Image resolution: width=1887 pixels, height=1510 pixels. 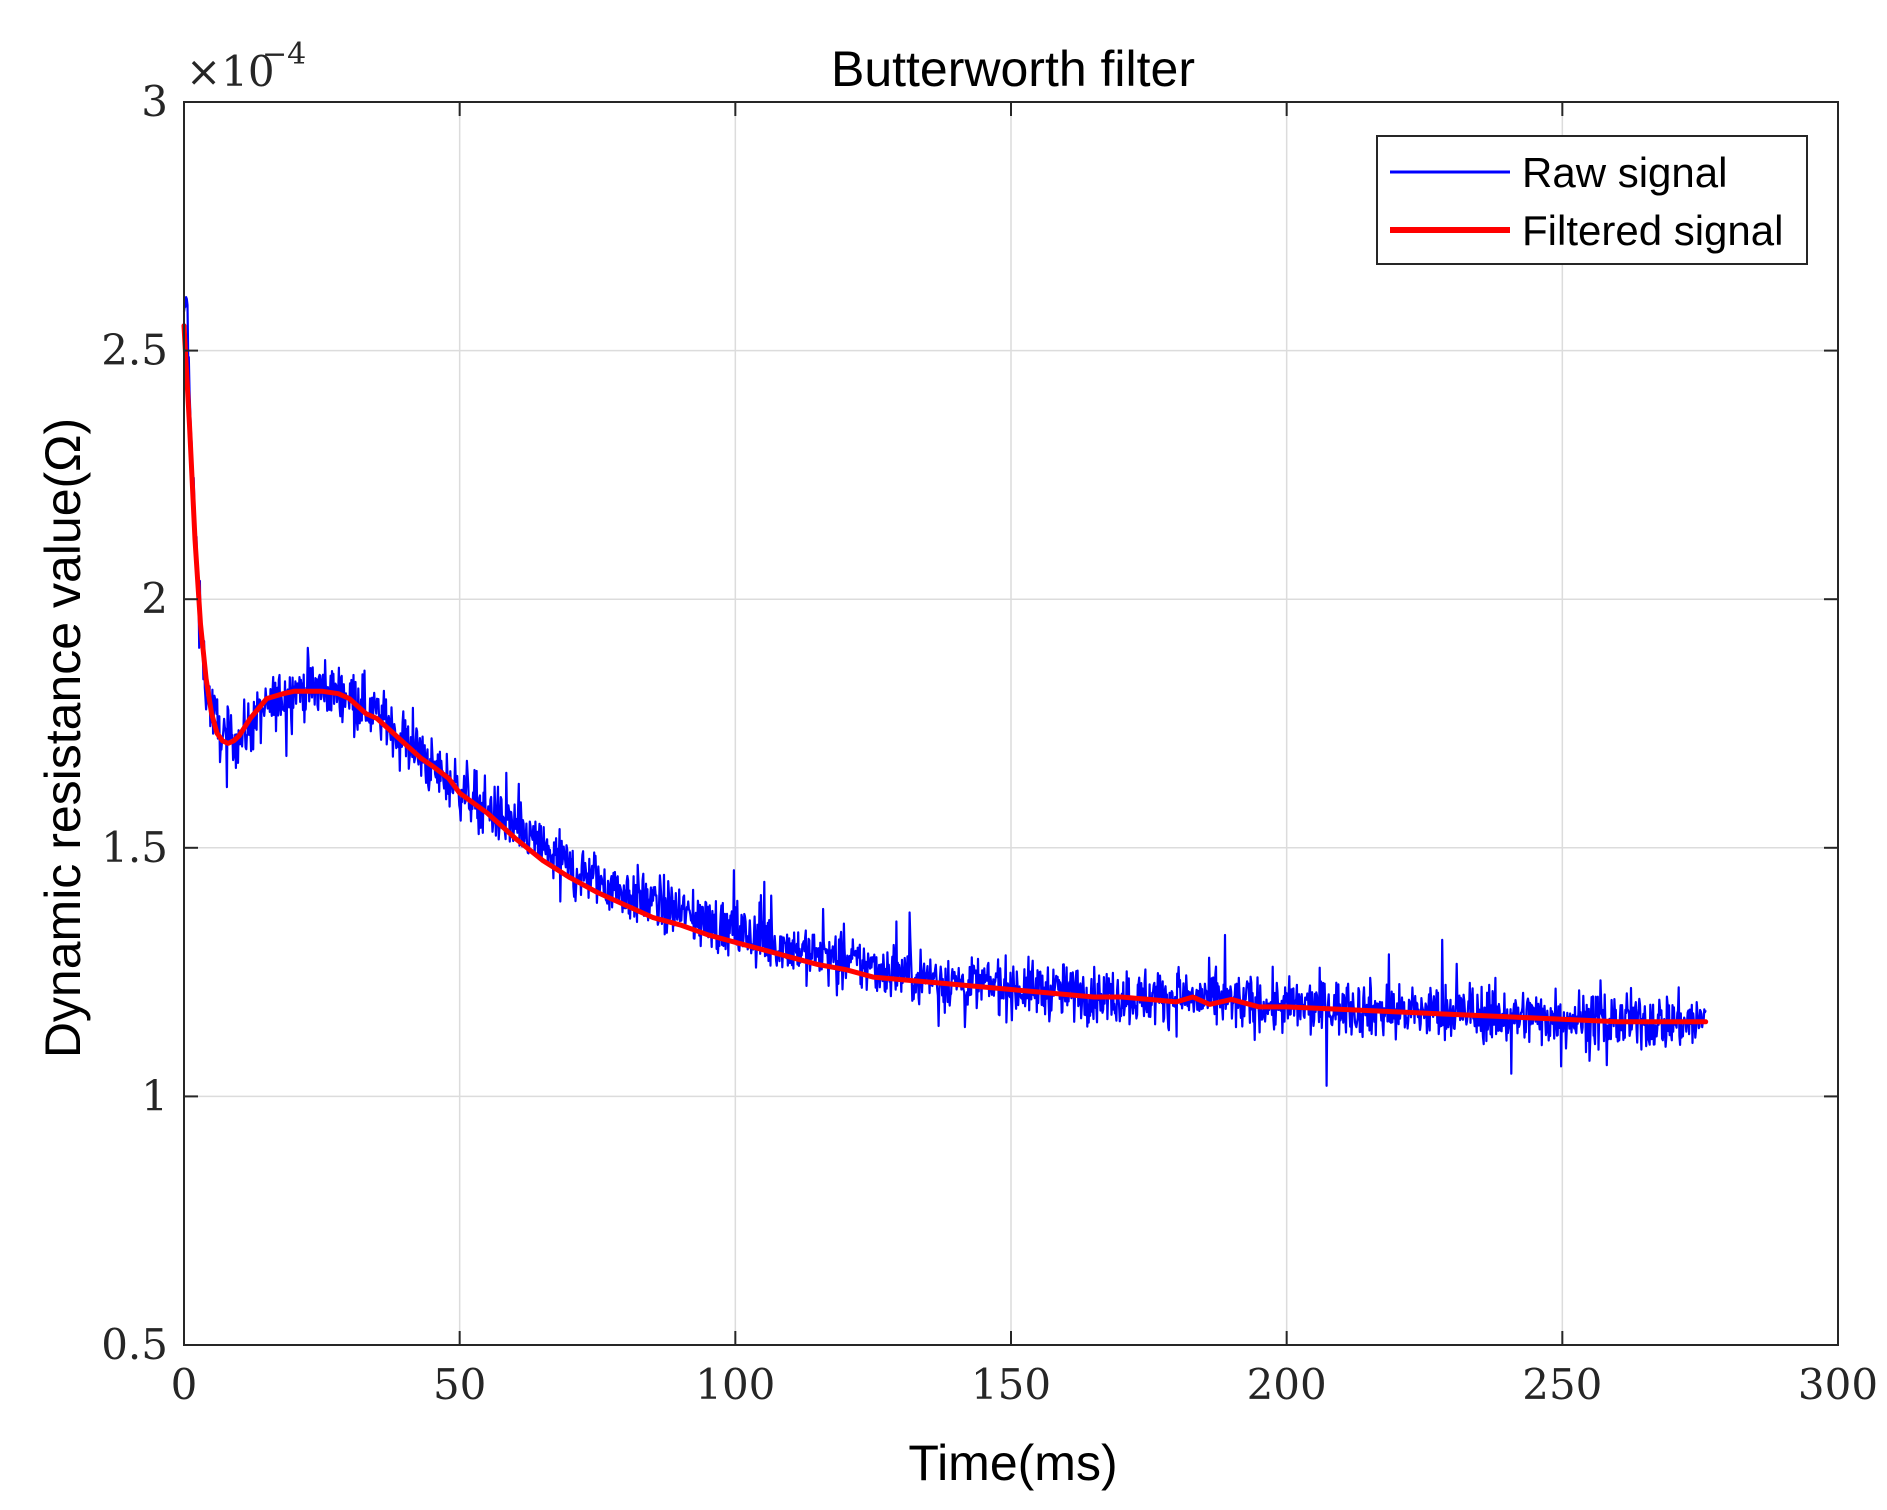 What do you see at coordinates (154, 1095) in the screenshot?
I see `y-tick-label: 1` at bounding box center [154, 1095].